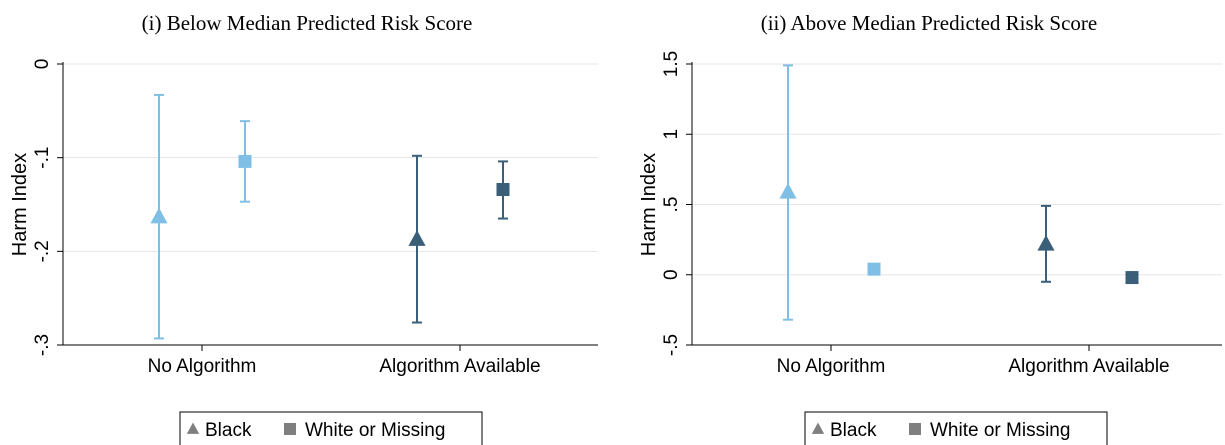 This screenshot has width=1225, height=445. I want to click on y-tick-label: 1, so click(671, 134).